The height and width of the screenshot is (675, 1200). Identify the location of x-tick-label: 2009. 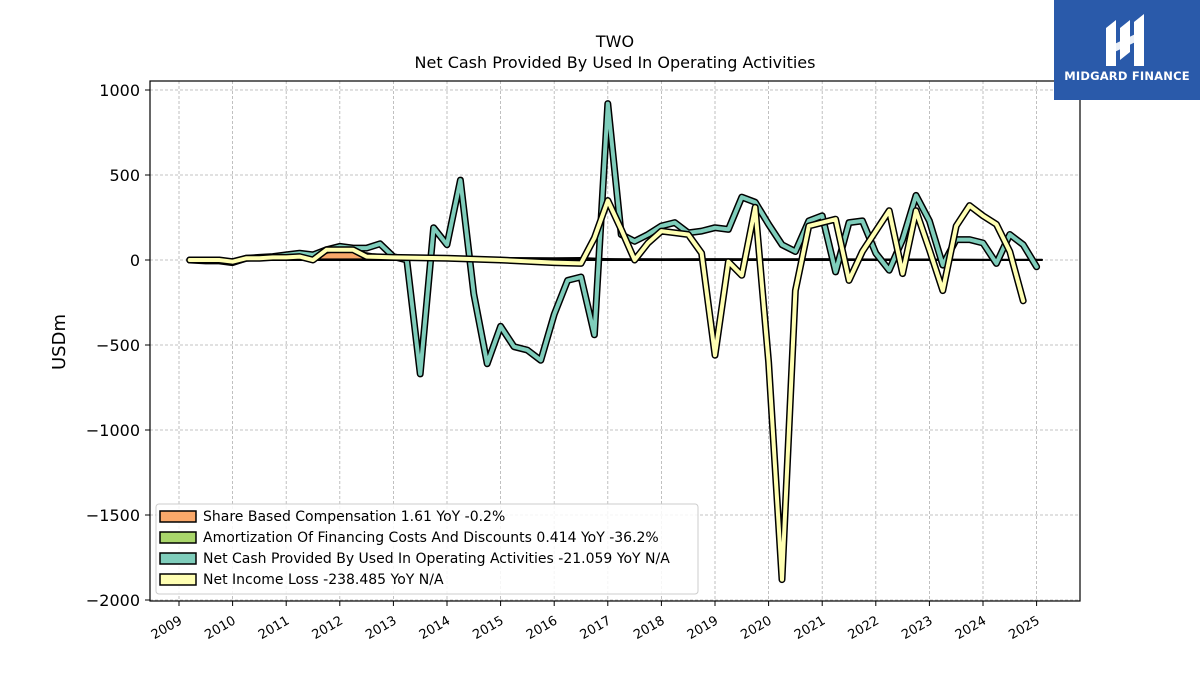
(167, 628).